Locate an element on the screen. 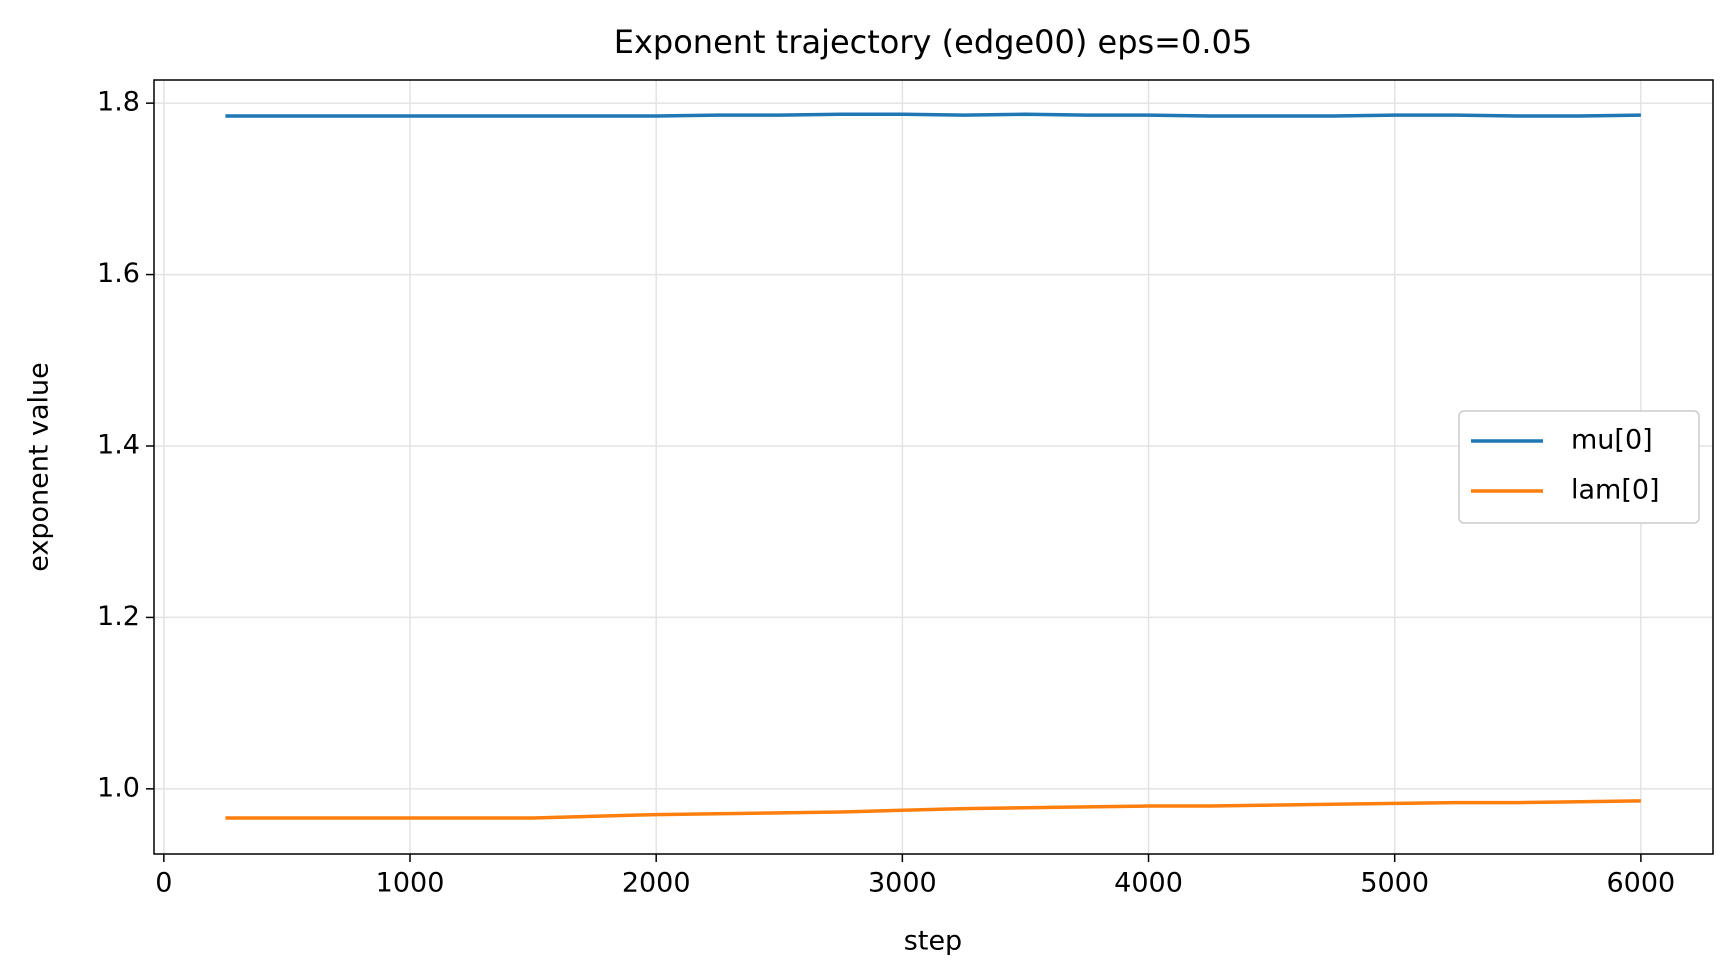 The height and width of the screenshot is (980, 1727). x-tick-label: 3000 is located at coordinates (902, 883).